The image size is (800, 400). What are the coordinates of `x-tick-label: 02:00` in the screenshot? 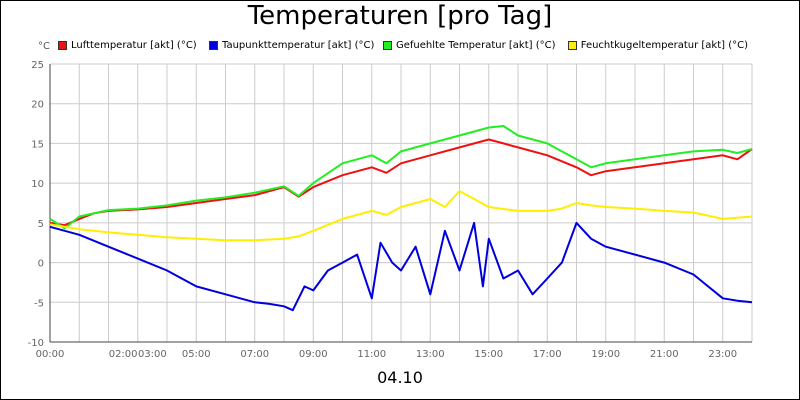 It's located at (123, 354).